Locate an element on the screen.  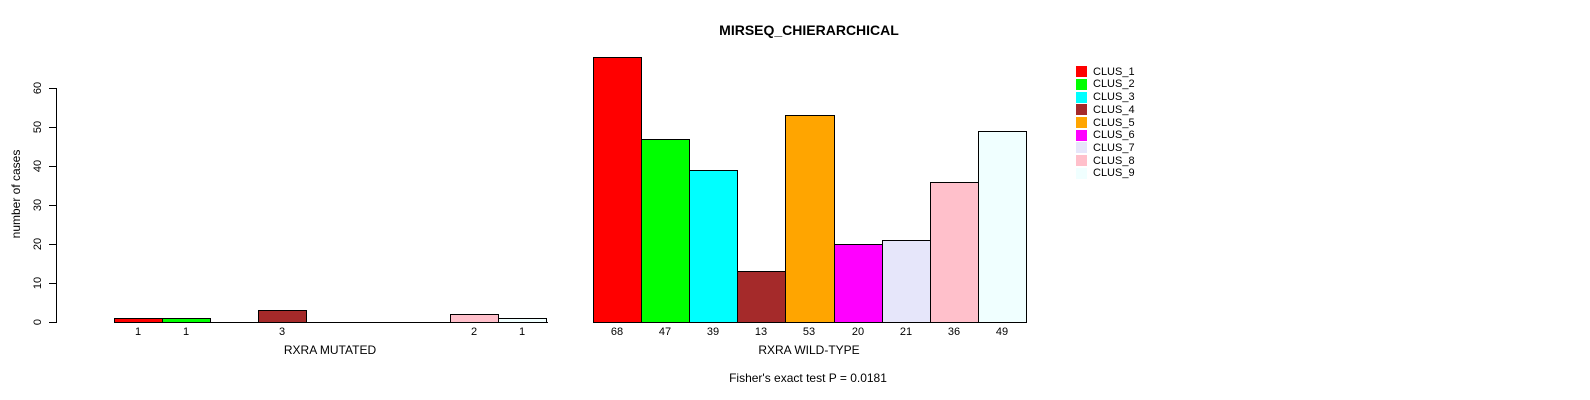
bar-clus_4-rxra-wild-type is located at coordinates (761, 297).